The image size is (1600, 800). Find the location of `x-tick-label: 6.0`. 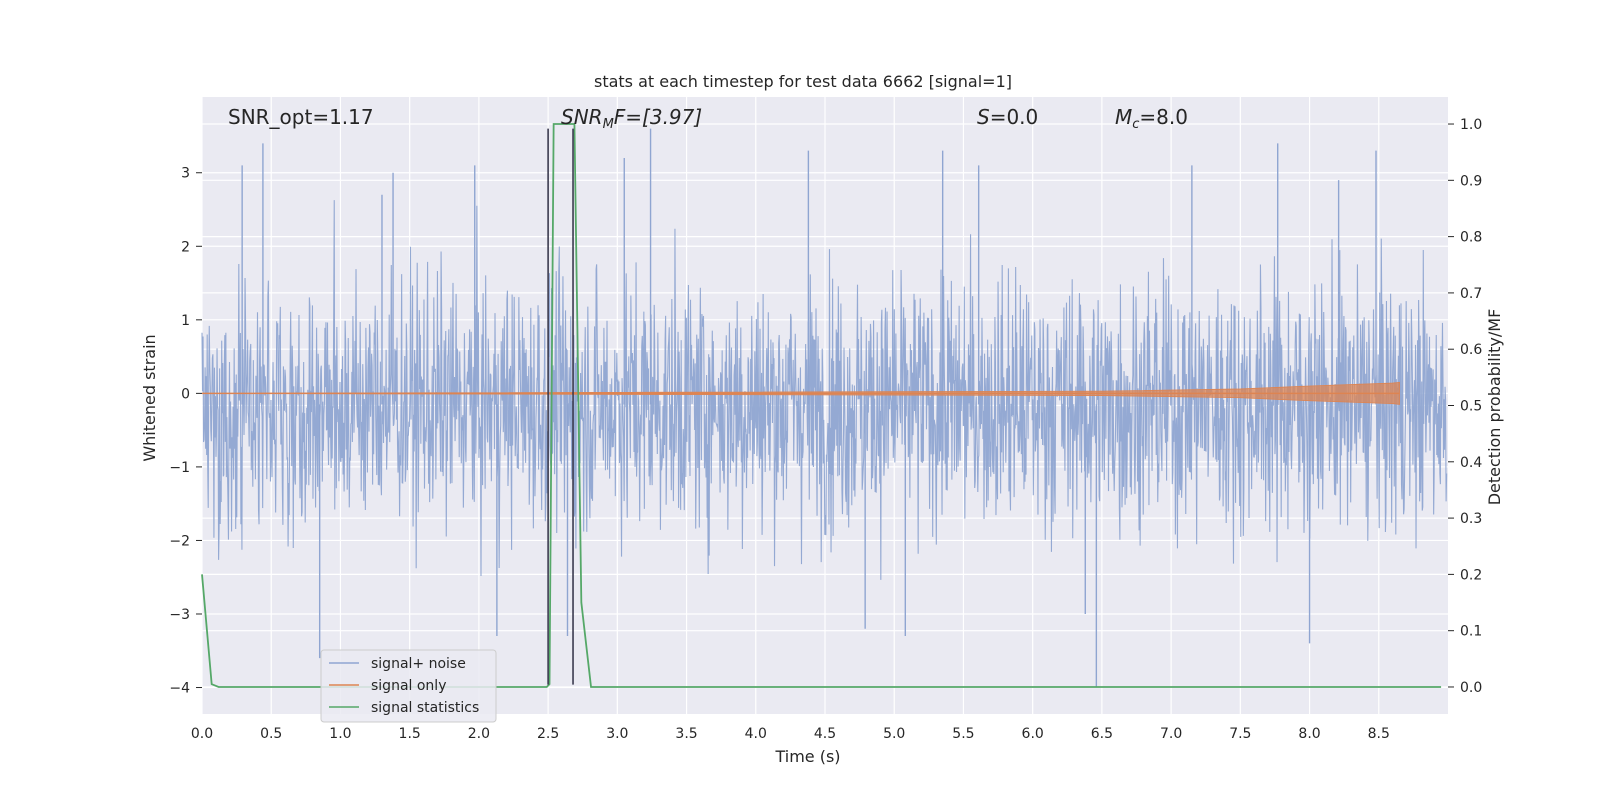

x-tick-label: 6.0 is located at coordinates (1033, 734).